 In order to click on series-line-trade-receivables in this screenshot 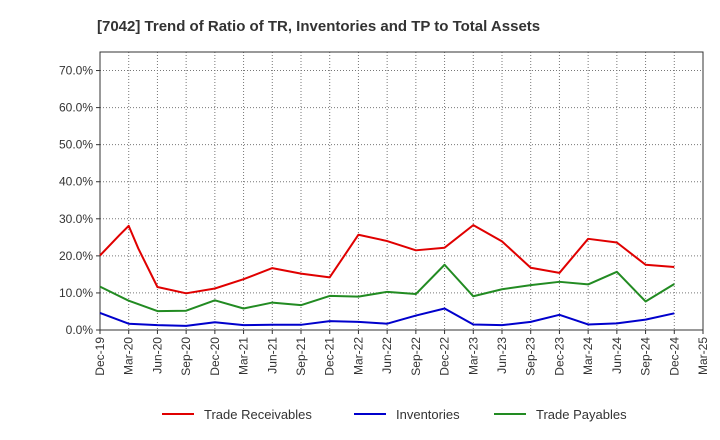, I will do `click(387, 259)`.